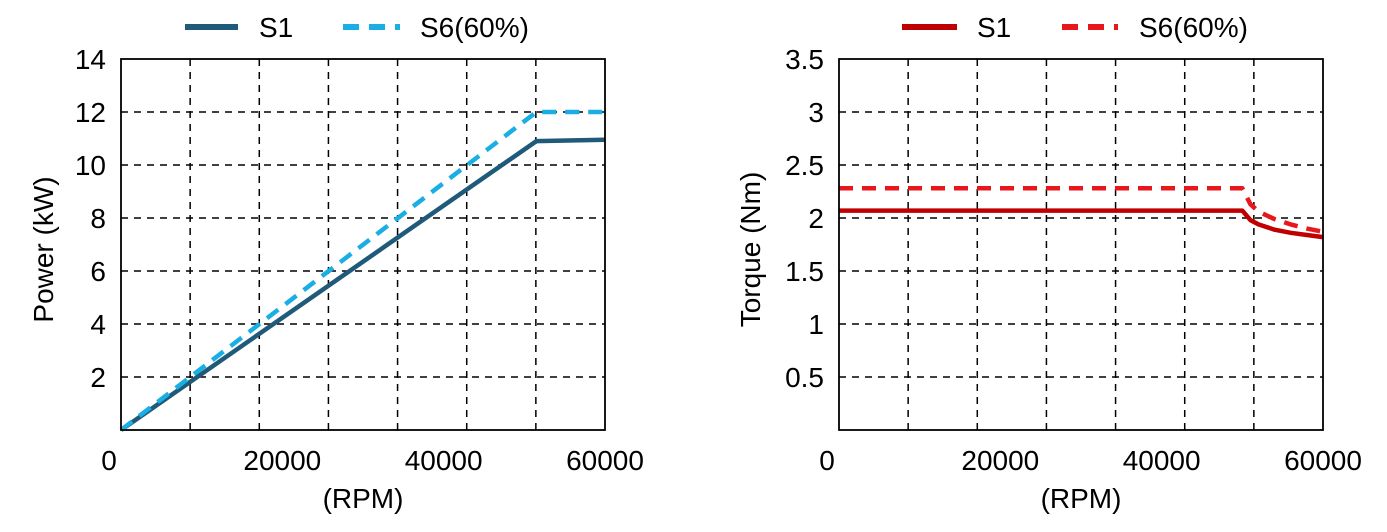 The image size is (1387, 532). Describe the element at coordinates (43, 249) in the screenshot. I see `power-y-axis-label: Power (kW)` at that location.